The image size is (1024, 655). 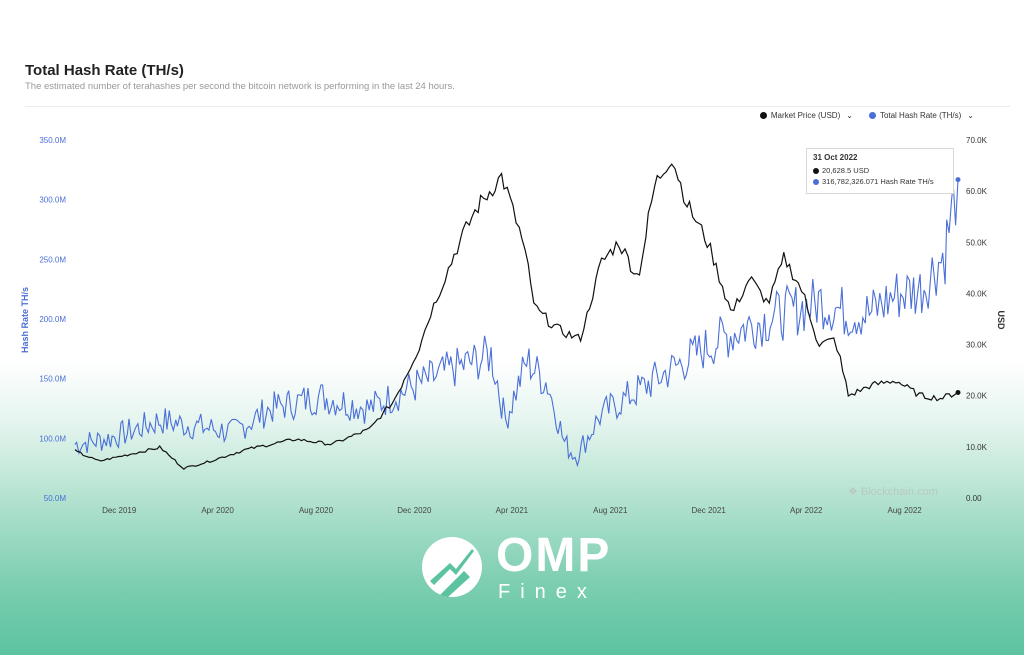 I want to click on brand-name: OMP, so click(x=554, y=555).